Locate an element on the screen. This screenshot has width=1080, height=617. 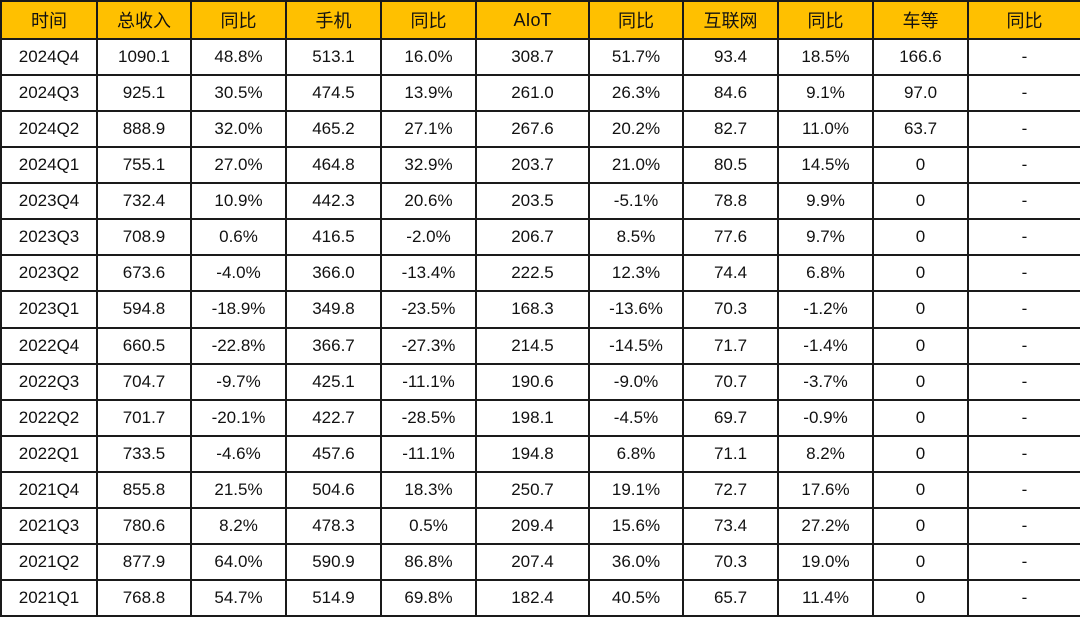
period-cell: 2021Q3 is located at coordinates (49, 525).